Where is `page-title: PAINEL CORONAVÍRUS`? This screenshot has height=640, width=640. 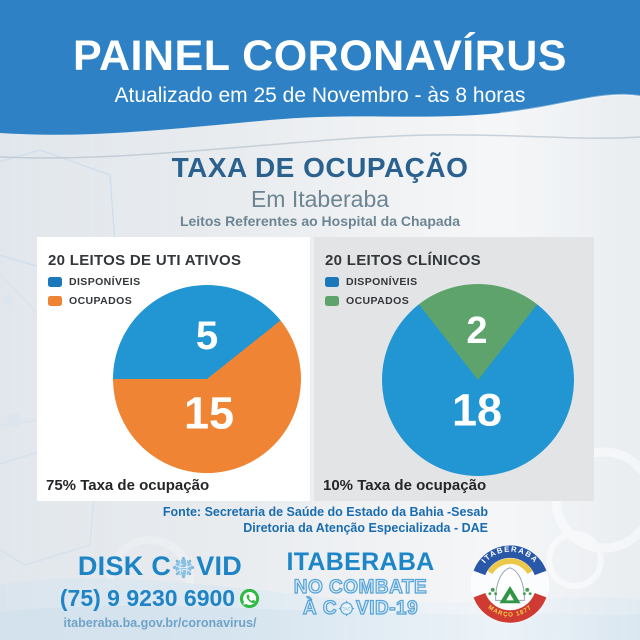 page-title: PAINEL CORONAVÍRUS is located at coordinates (320, 56).